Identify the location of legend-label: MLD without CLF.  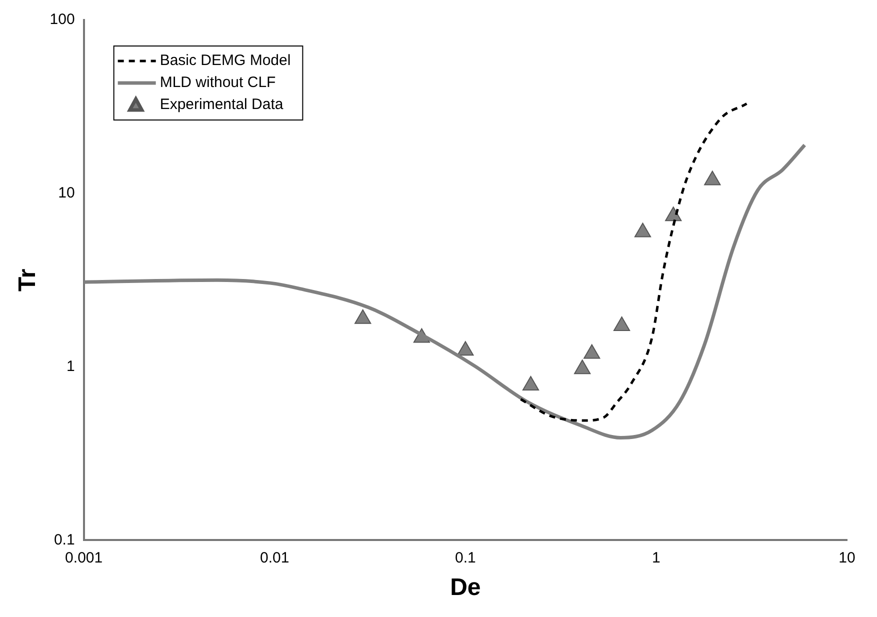
(218, 83).